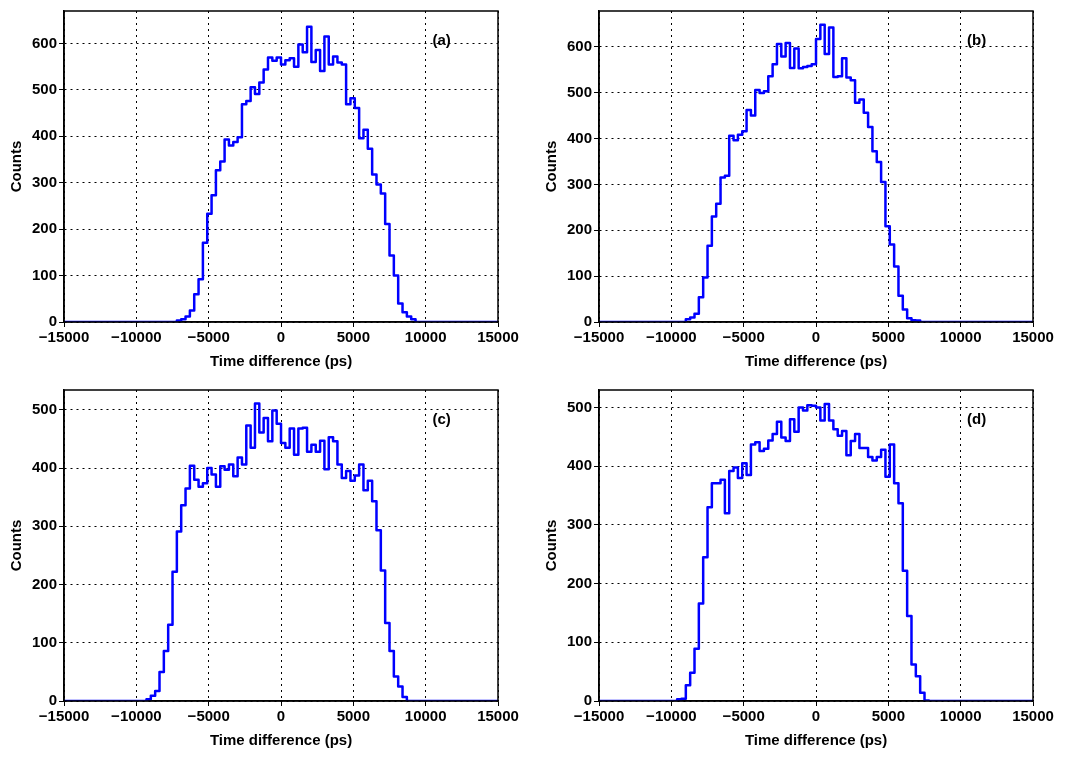 The height and width of the screenshot is (758, 1069). What do you see at coordinates (441, 419) in the screenshot?
I see `annotation: (c)` at bounding box center [441, 419].